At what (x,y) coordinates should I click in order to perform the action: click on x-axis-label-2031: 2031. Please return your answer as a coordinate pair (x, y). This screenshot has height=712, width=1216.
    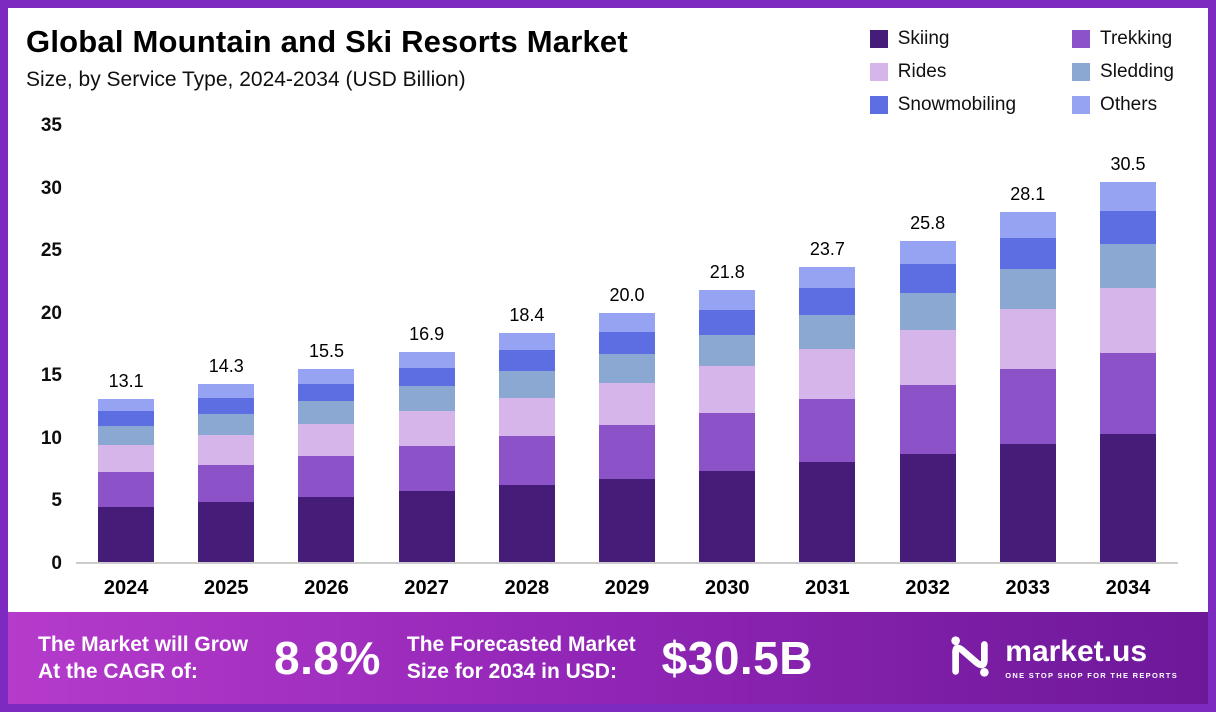
    Looking at the image, I should click on (827, 588).